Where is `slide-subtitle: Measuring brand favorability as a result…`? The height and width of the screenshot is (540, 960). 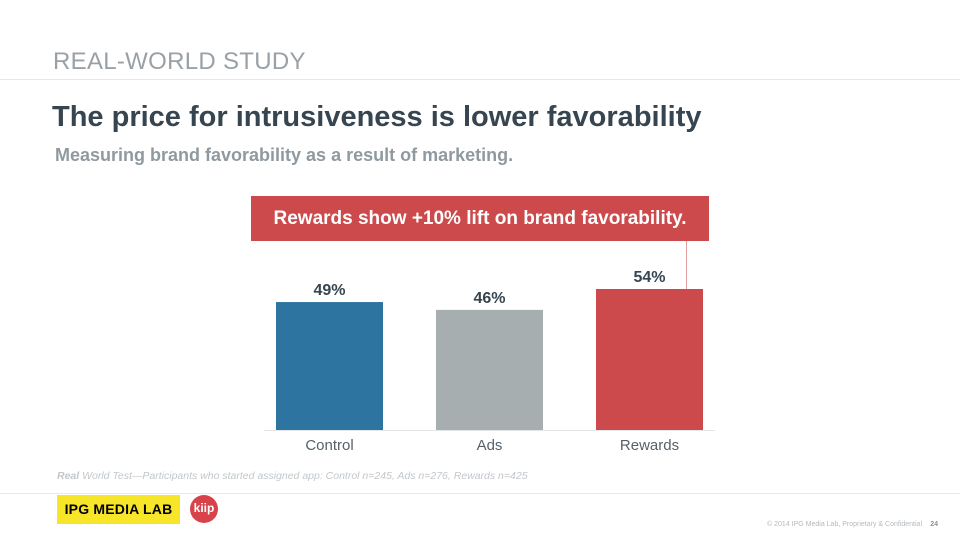 slide-subtitle: Measuring brand favorability as a result… is located at coordinates (284, 155).